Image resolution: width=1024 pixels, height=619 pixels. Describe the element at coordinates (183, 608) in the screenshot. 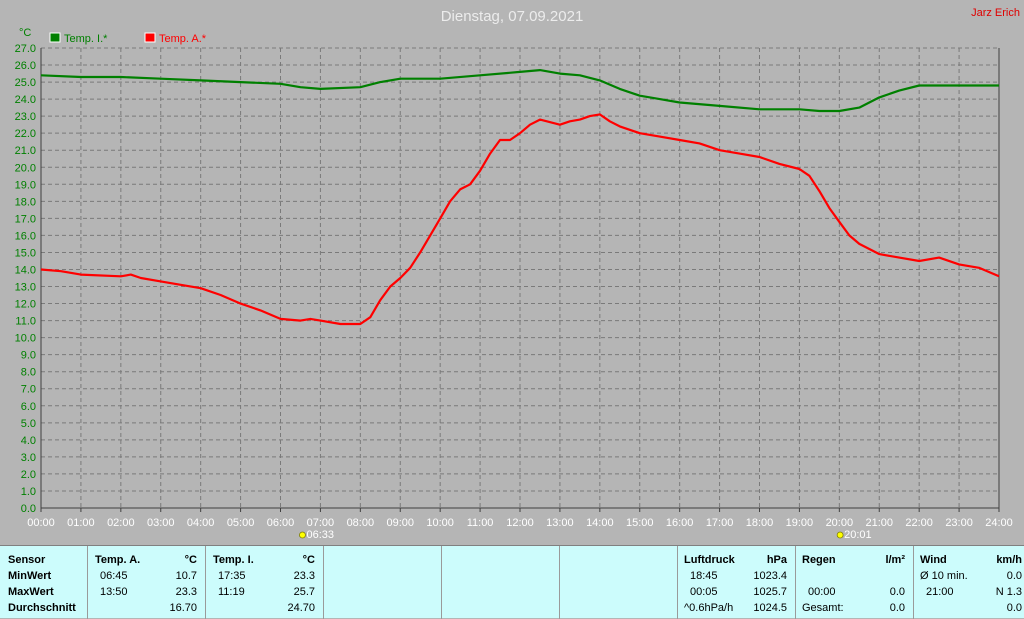

I see `temp-a-average: 16.70` at that location.